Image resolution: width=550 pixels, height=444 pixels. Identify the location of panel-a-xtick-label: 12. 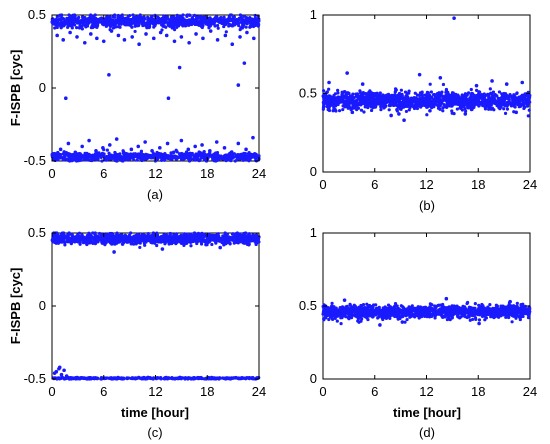
(155, 173).